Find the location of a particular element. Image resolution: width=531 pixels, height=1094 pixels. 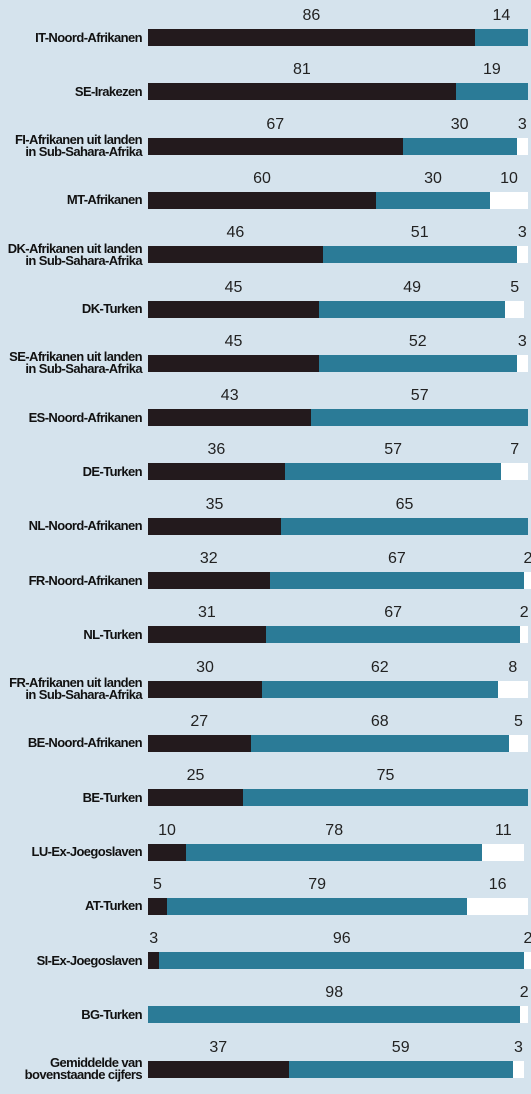

value-label: 81 is located at coordinates (301, 70).